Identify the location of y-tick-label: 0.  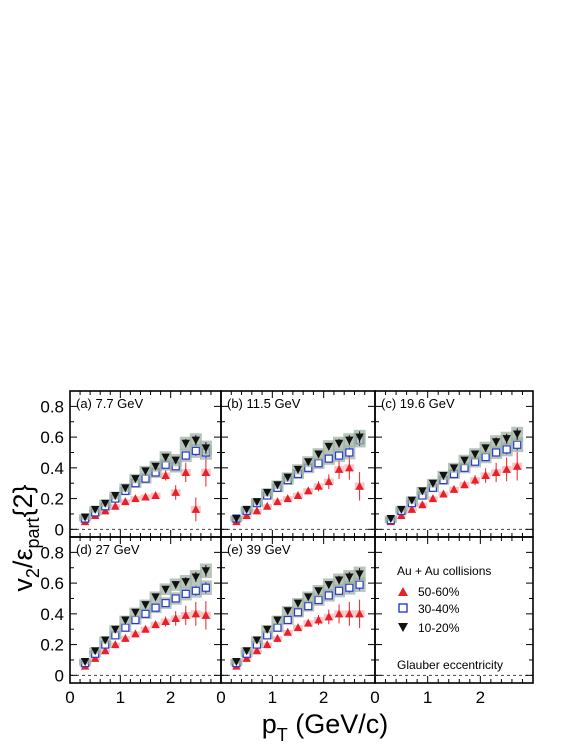
(59, 529).